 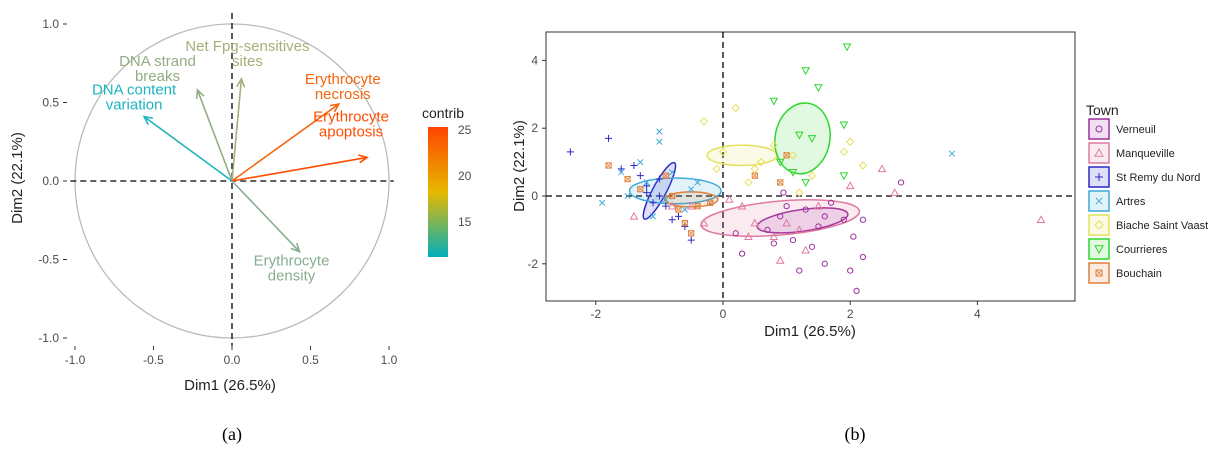 I want to click on y-tick-label: 0.5, so click(x=50, y=103).